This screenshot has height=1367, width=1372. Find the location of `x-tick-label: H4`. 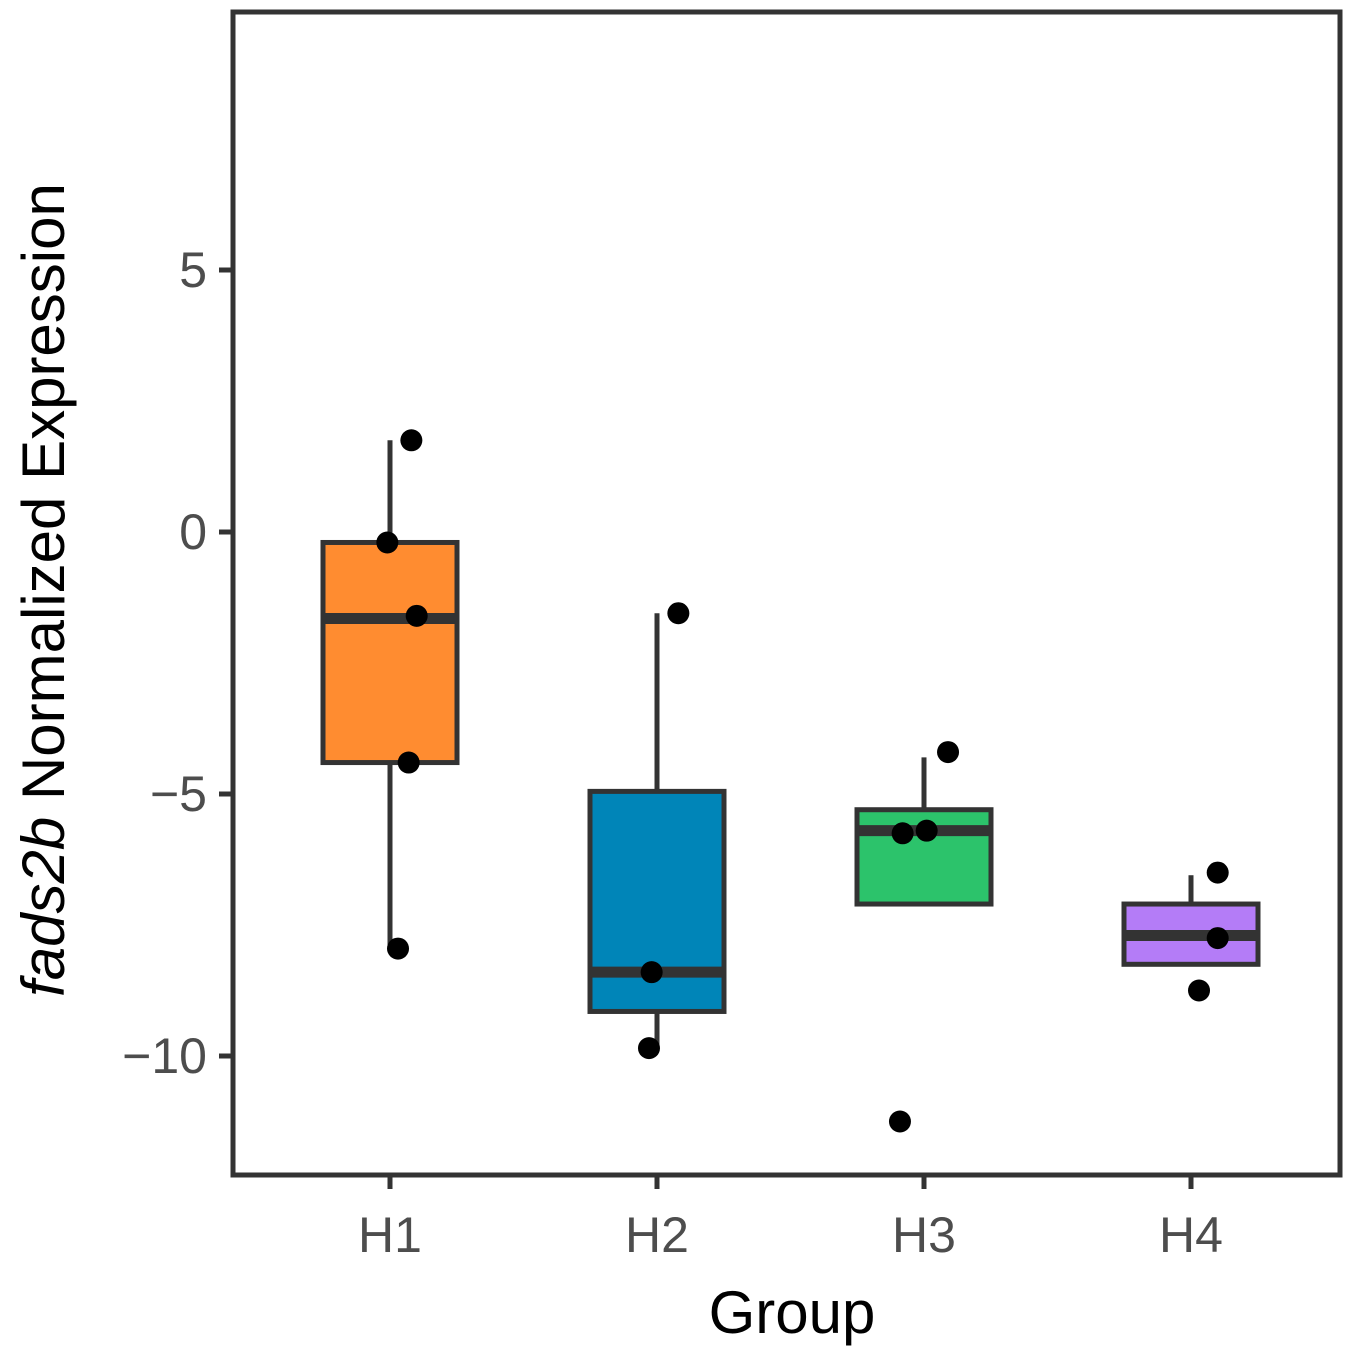

x-tick-label: H4 is located at coordinates (1191, 1235).